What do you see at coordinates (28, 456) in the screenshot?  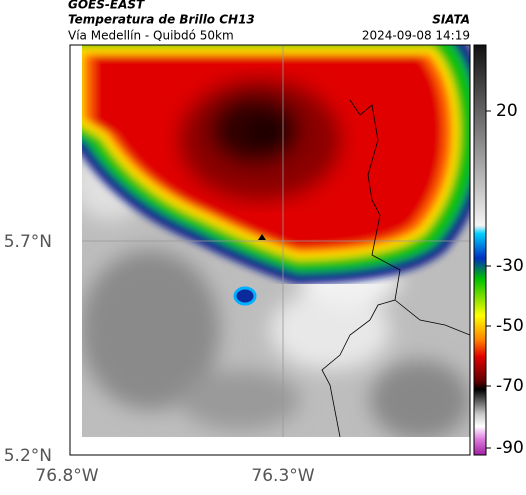 I see `latitude-label: 5.2°N` at bounding box center [28, 456].